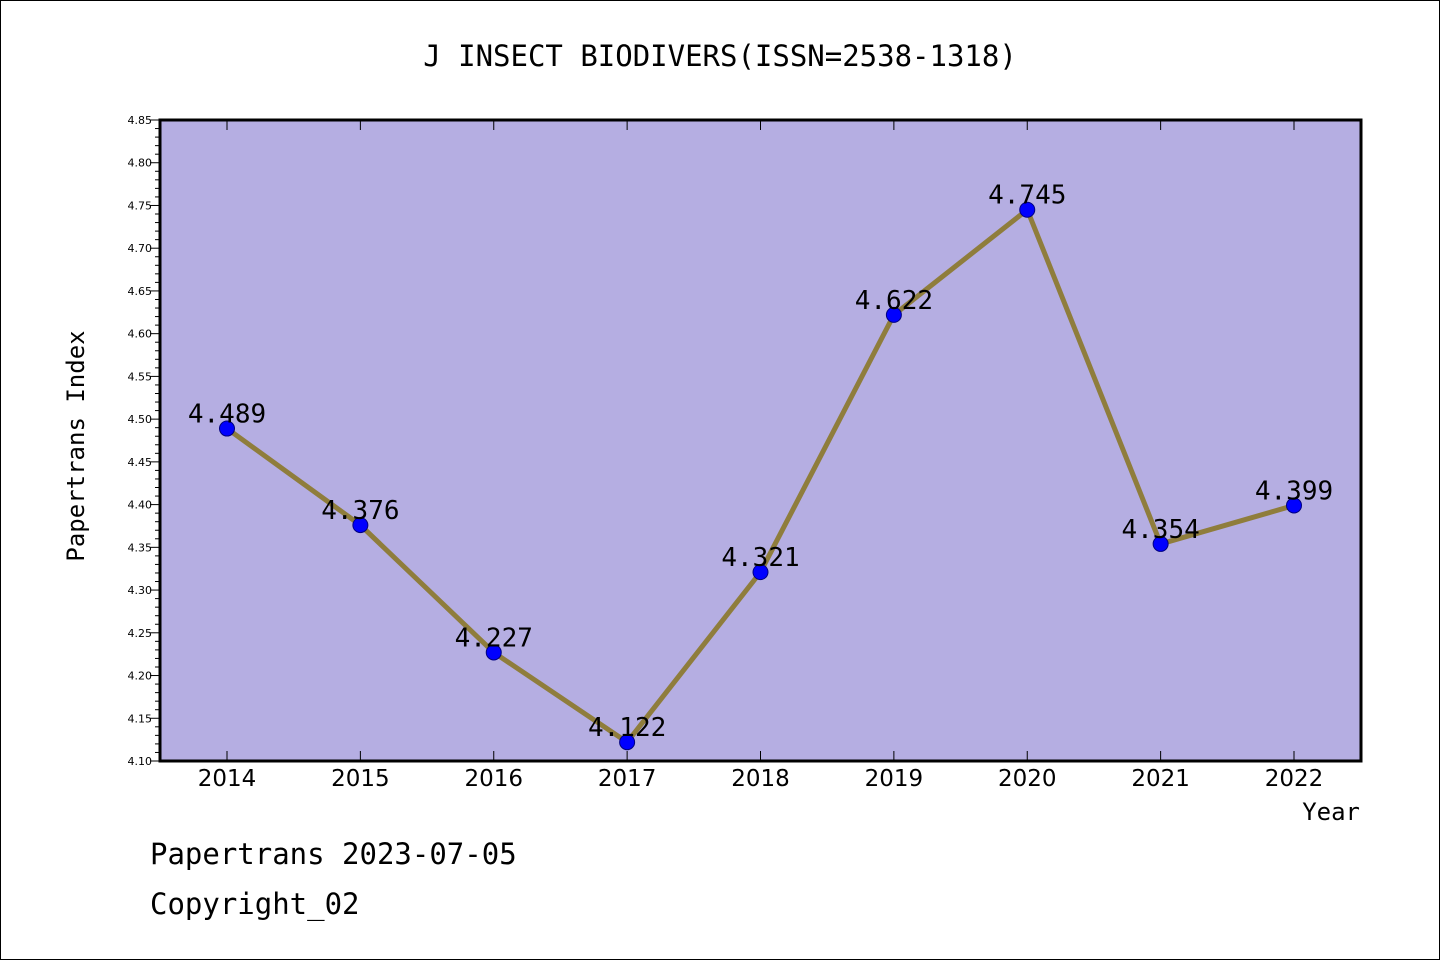  What do you see at coordinates (333, 854) in the screenshot?
I see `footer-date-text: Papertrans 2023-07-05` at bounding box center [333, 854].